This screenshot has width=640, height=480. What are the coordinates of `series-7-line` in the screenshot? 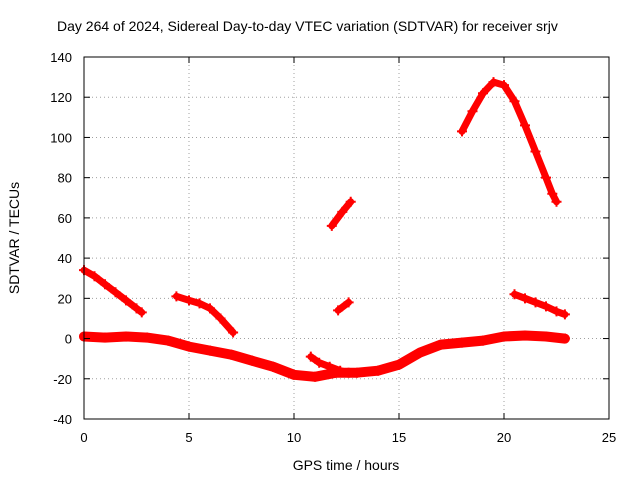 It's located at (509, 142).